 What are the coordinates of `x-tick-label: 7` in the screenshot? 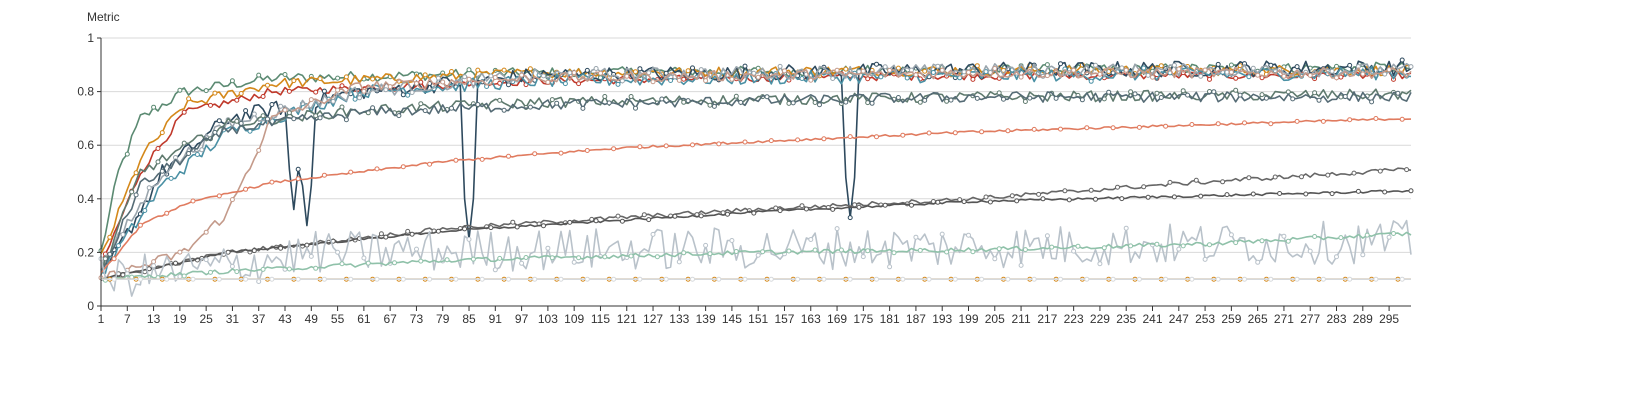 It's located at (127, 319).